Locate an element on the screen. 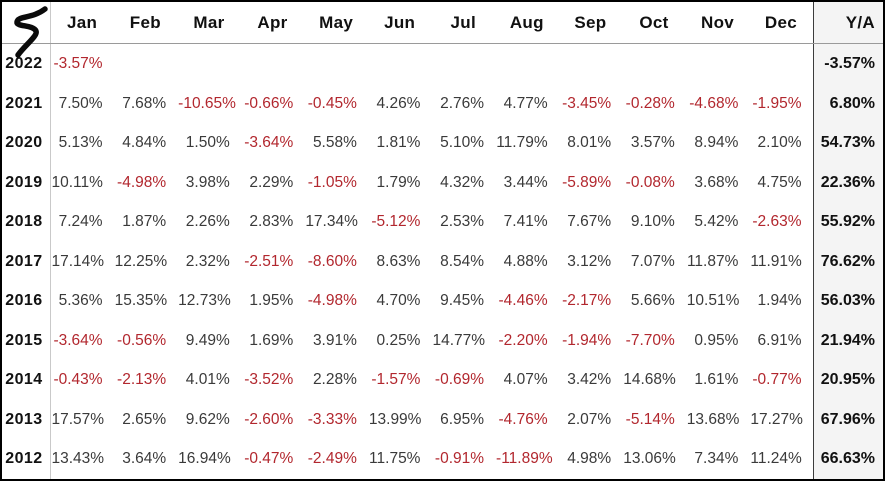  monthly-return-cell: 1.95% is located at coordinates (271, 301).